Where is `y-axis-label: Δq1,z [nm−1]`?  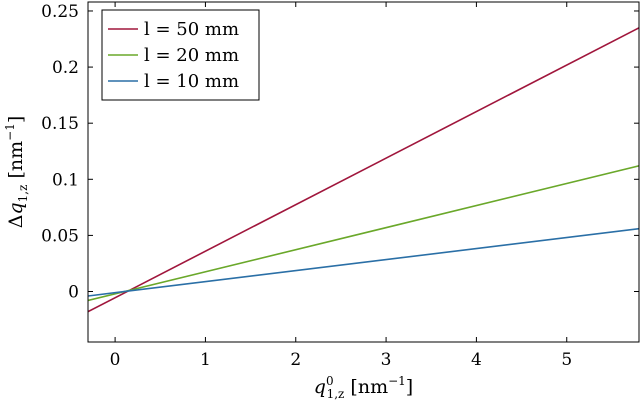 y-axis-label: Δq1,z [nm−1] is located at coordinates (16, 172).